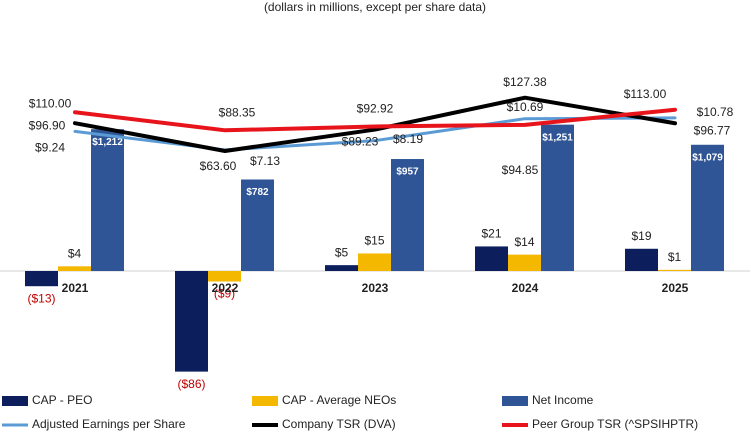 This screenshot has width=751, height=438. What do you see at coordinates (342, 252) in the screenshot?
I see `bar-value-label: $5` at bounding box center [342, 252].